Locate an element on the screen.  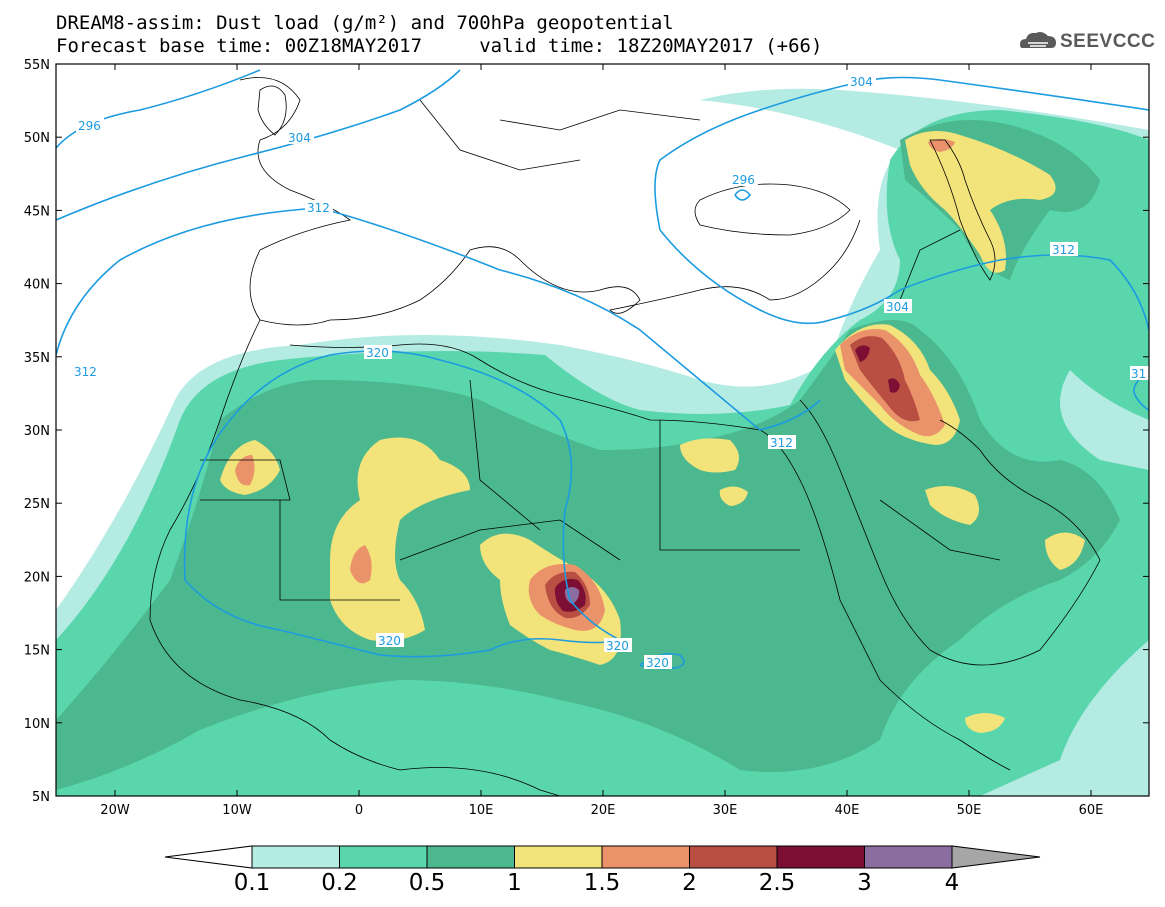
lat-label: 40N is located at coordinates (37, 285).